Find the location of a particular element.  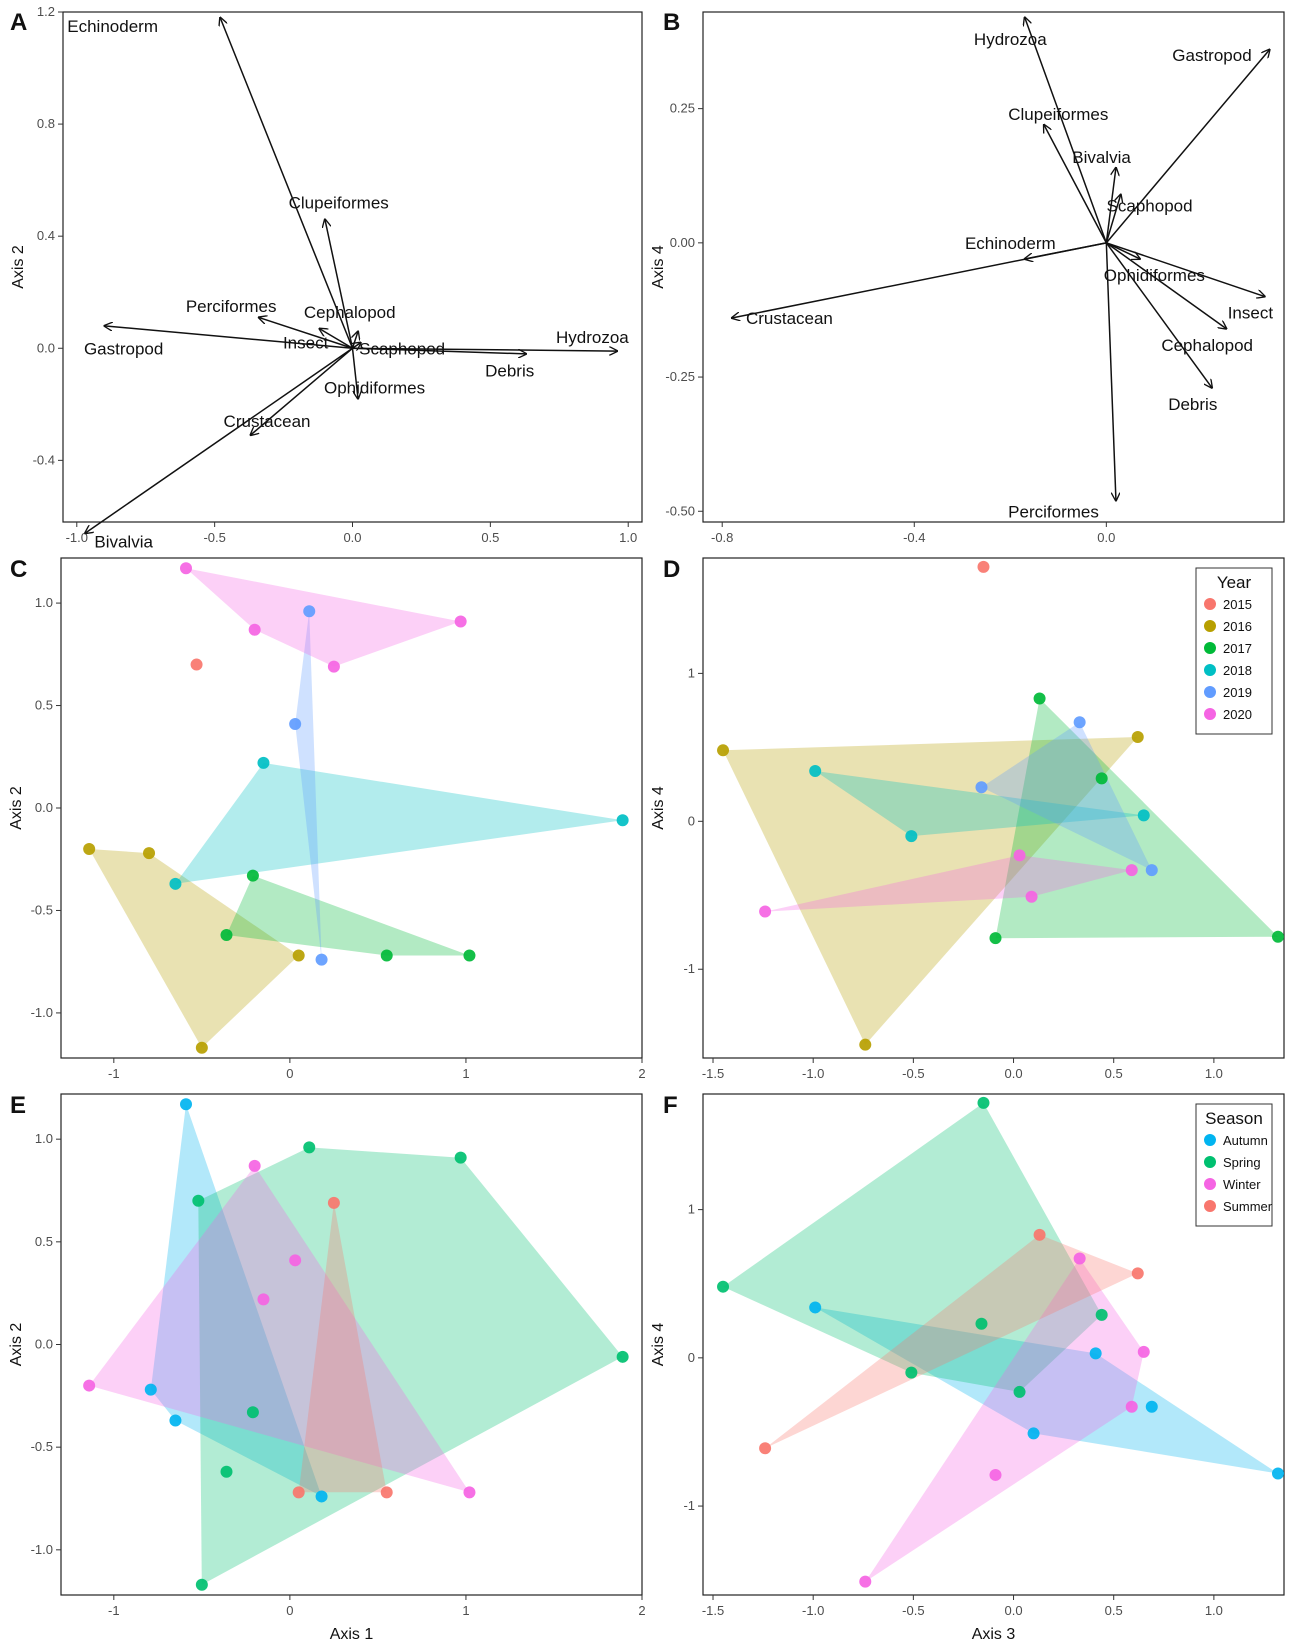

hull-2016 is located at coordinates (930, 891).